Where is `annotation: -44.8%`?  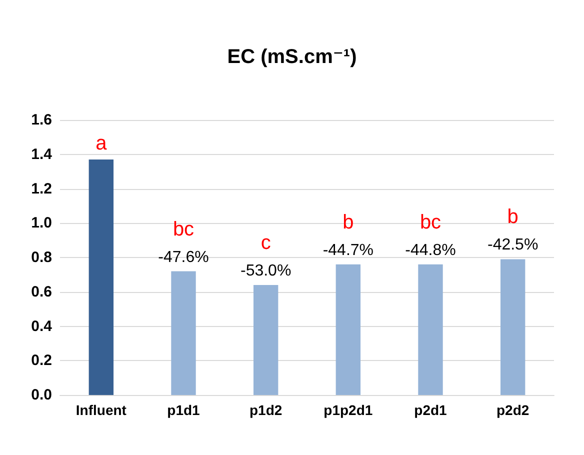 annotation: -44.8% is located at coordinates (430, 250).